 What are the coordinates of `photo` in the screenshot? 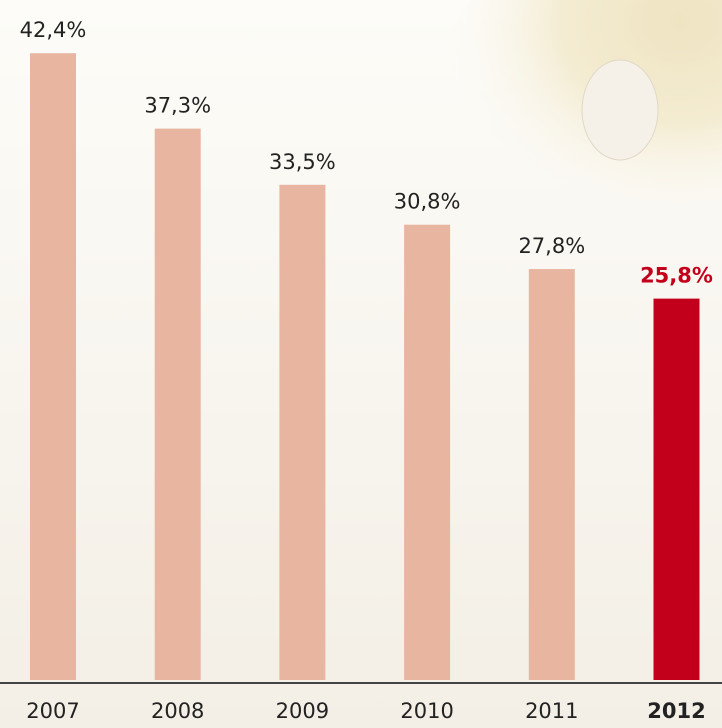 It's located at (581, 130).